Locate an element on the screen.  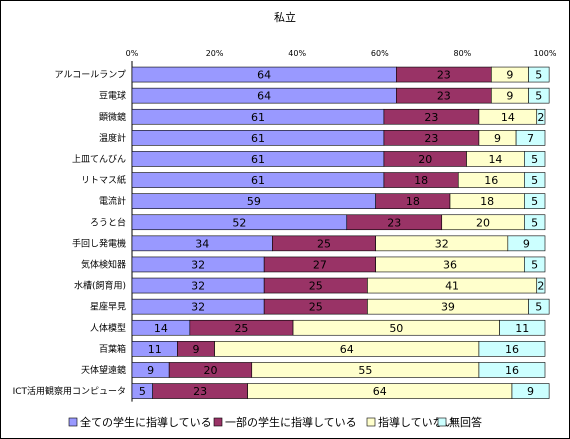
x-axis-ticks: 0% 20% 40% 60% 80% 100% is located at coordinates (341, 53).